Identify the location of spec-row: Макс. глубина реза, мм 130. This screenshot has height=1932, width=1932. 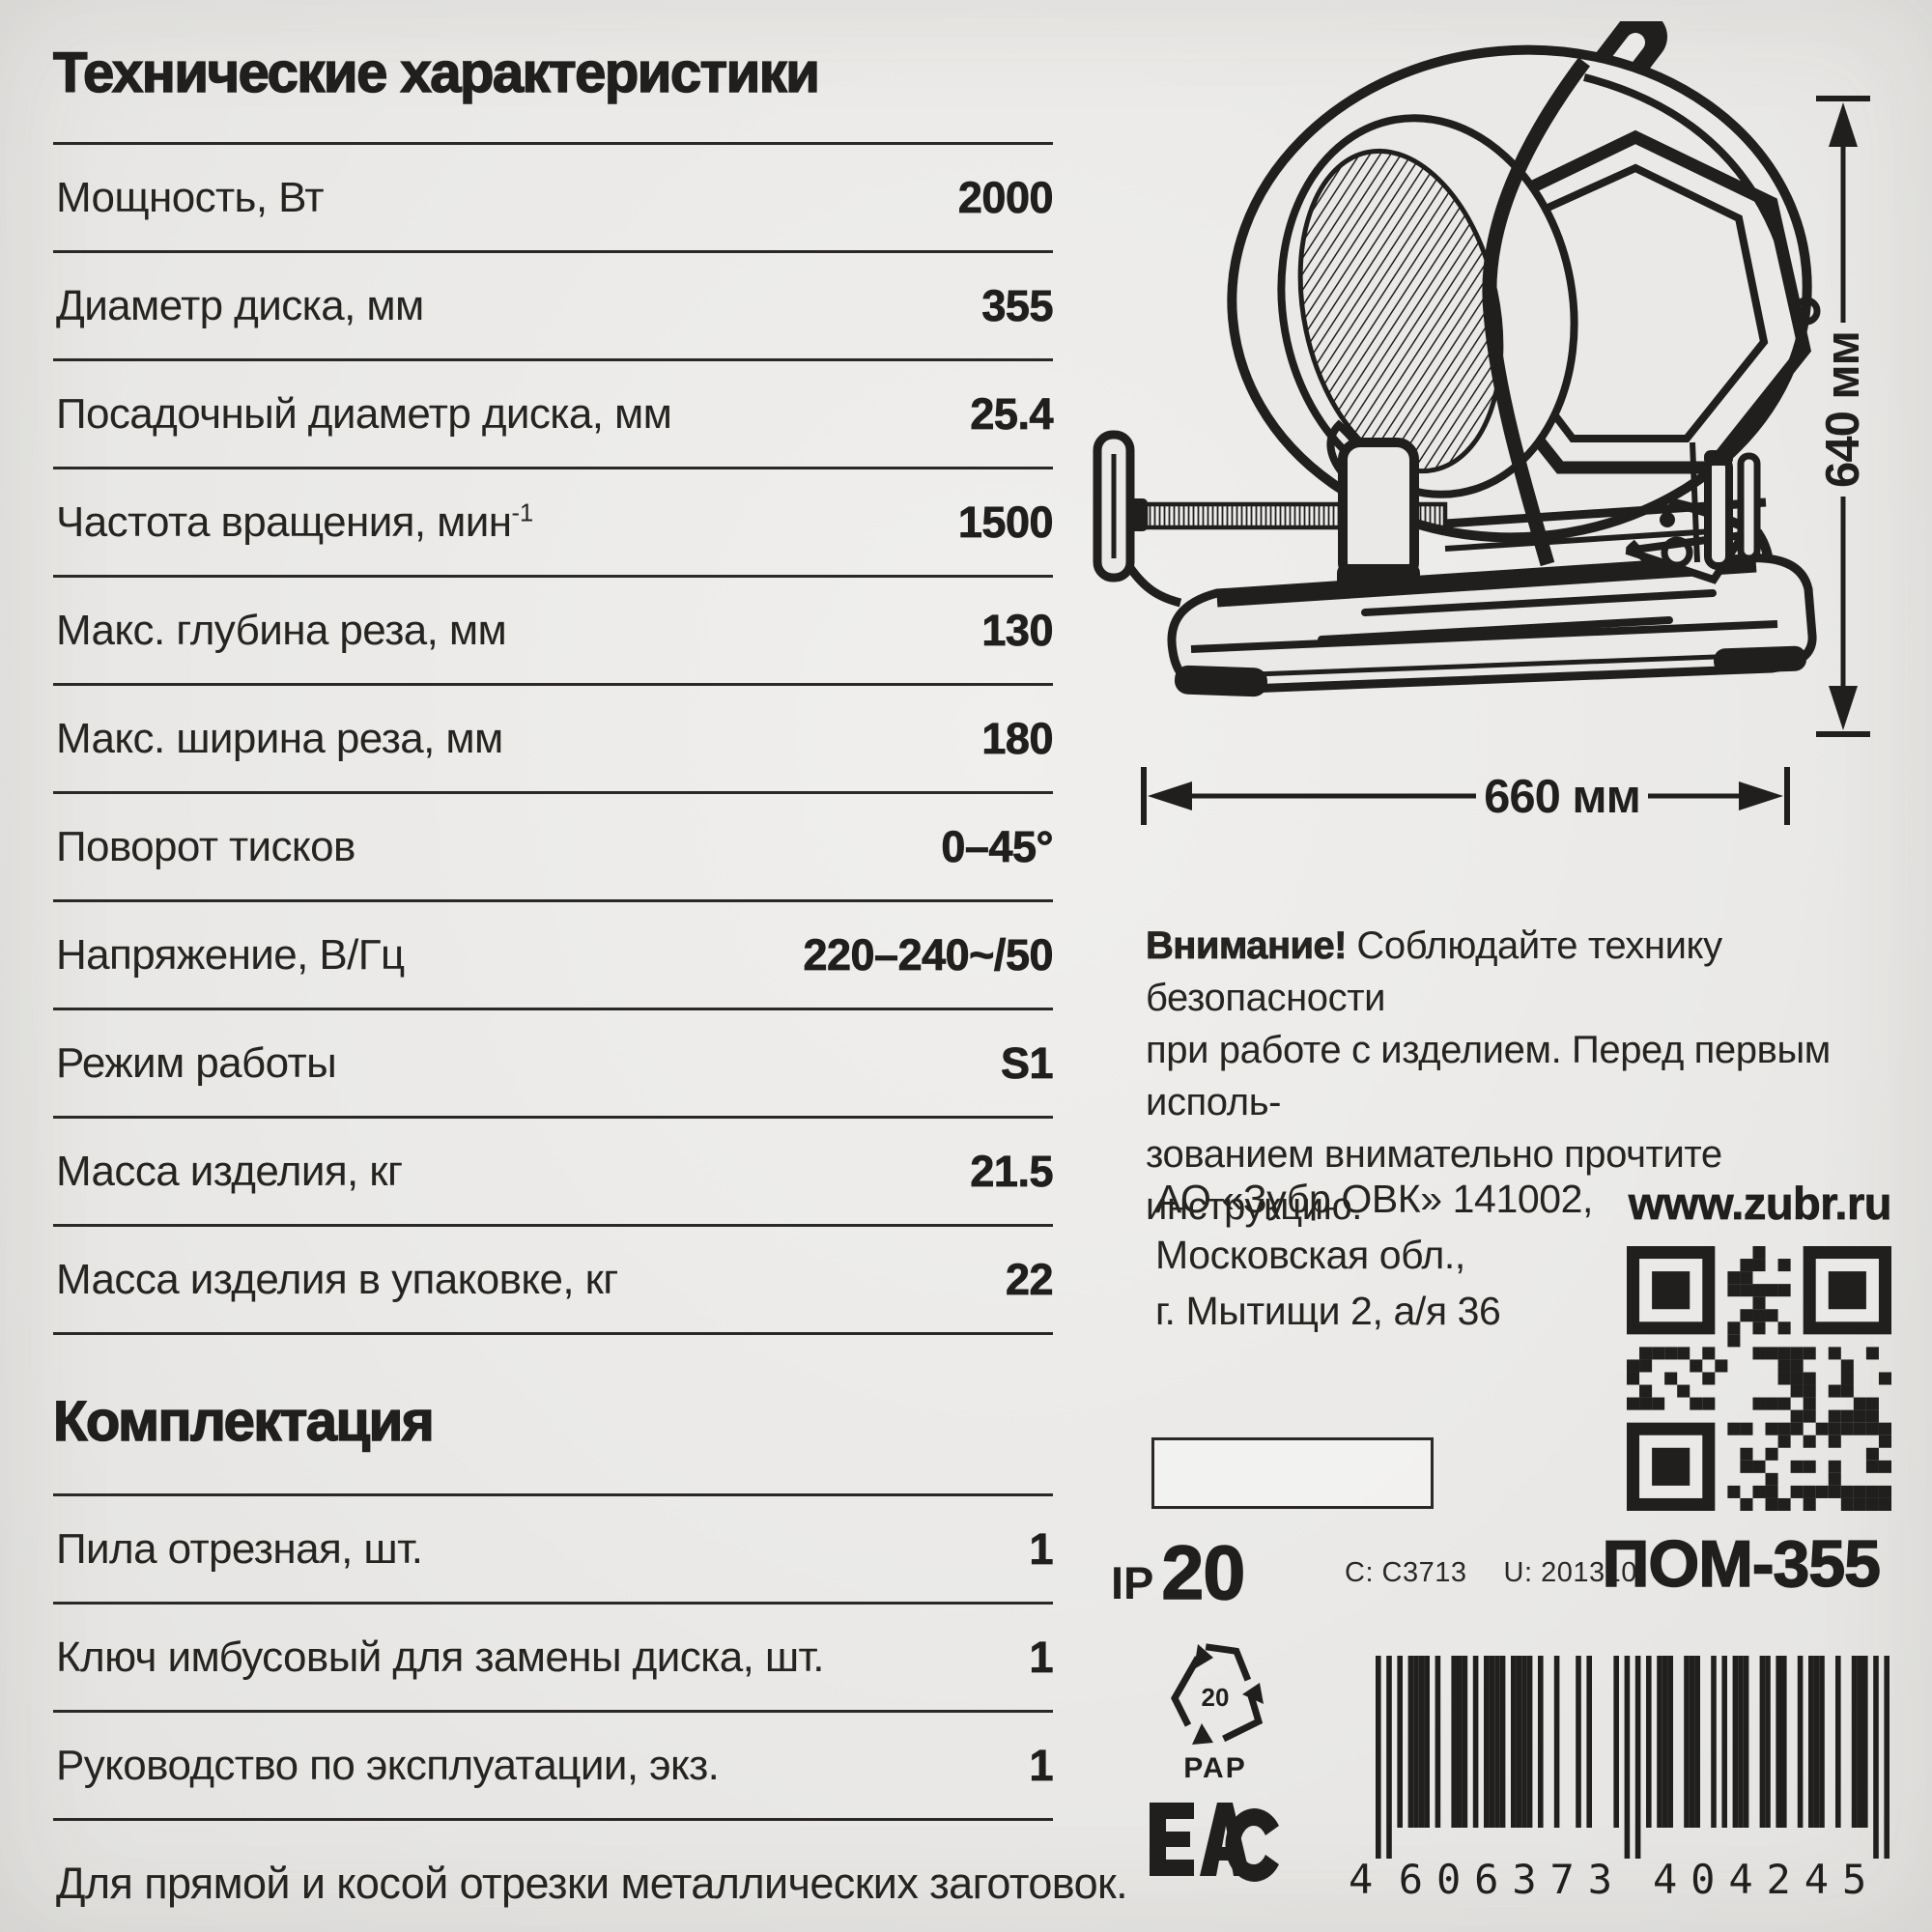
(553, 629).